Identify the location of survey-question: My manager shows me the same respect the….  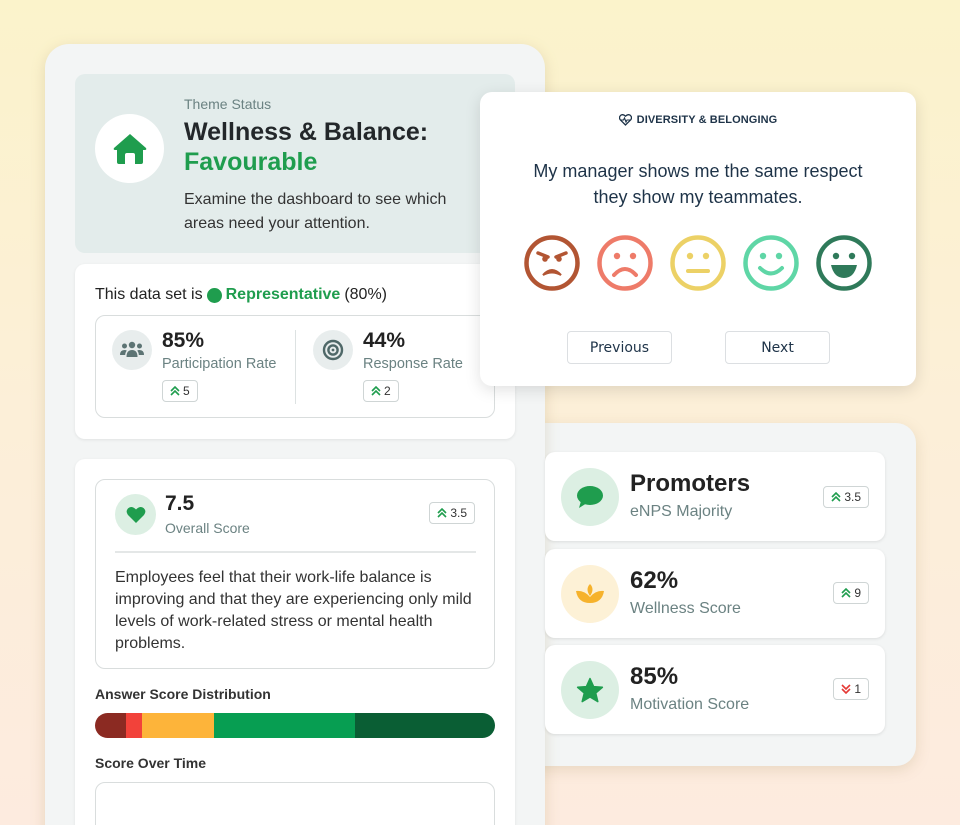
(698, 184).